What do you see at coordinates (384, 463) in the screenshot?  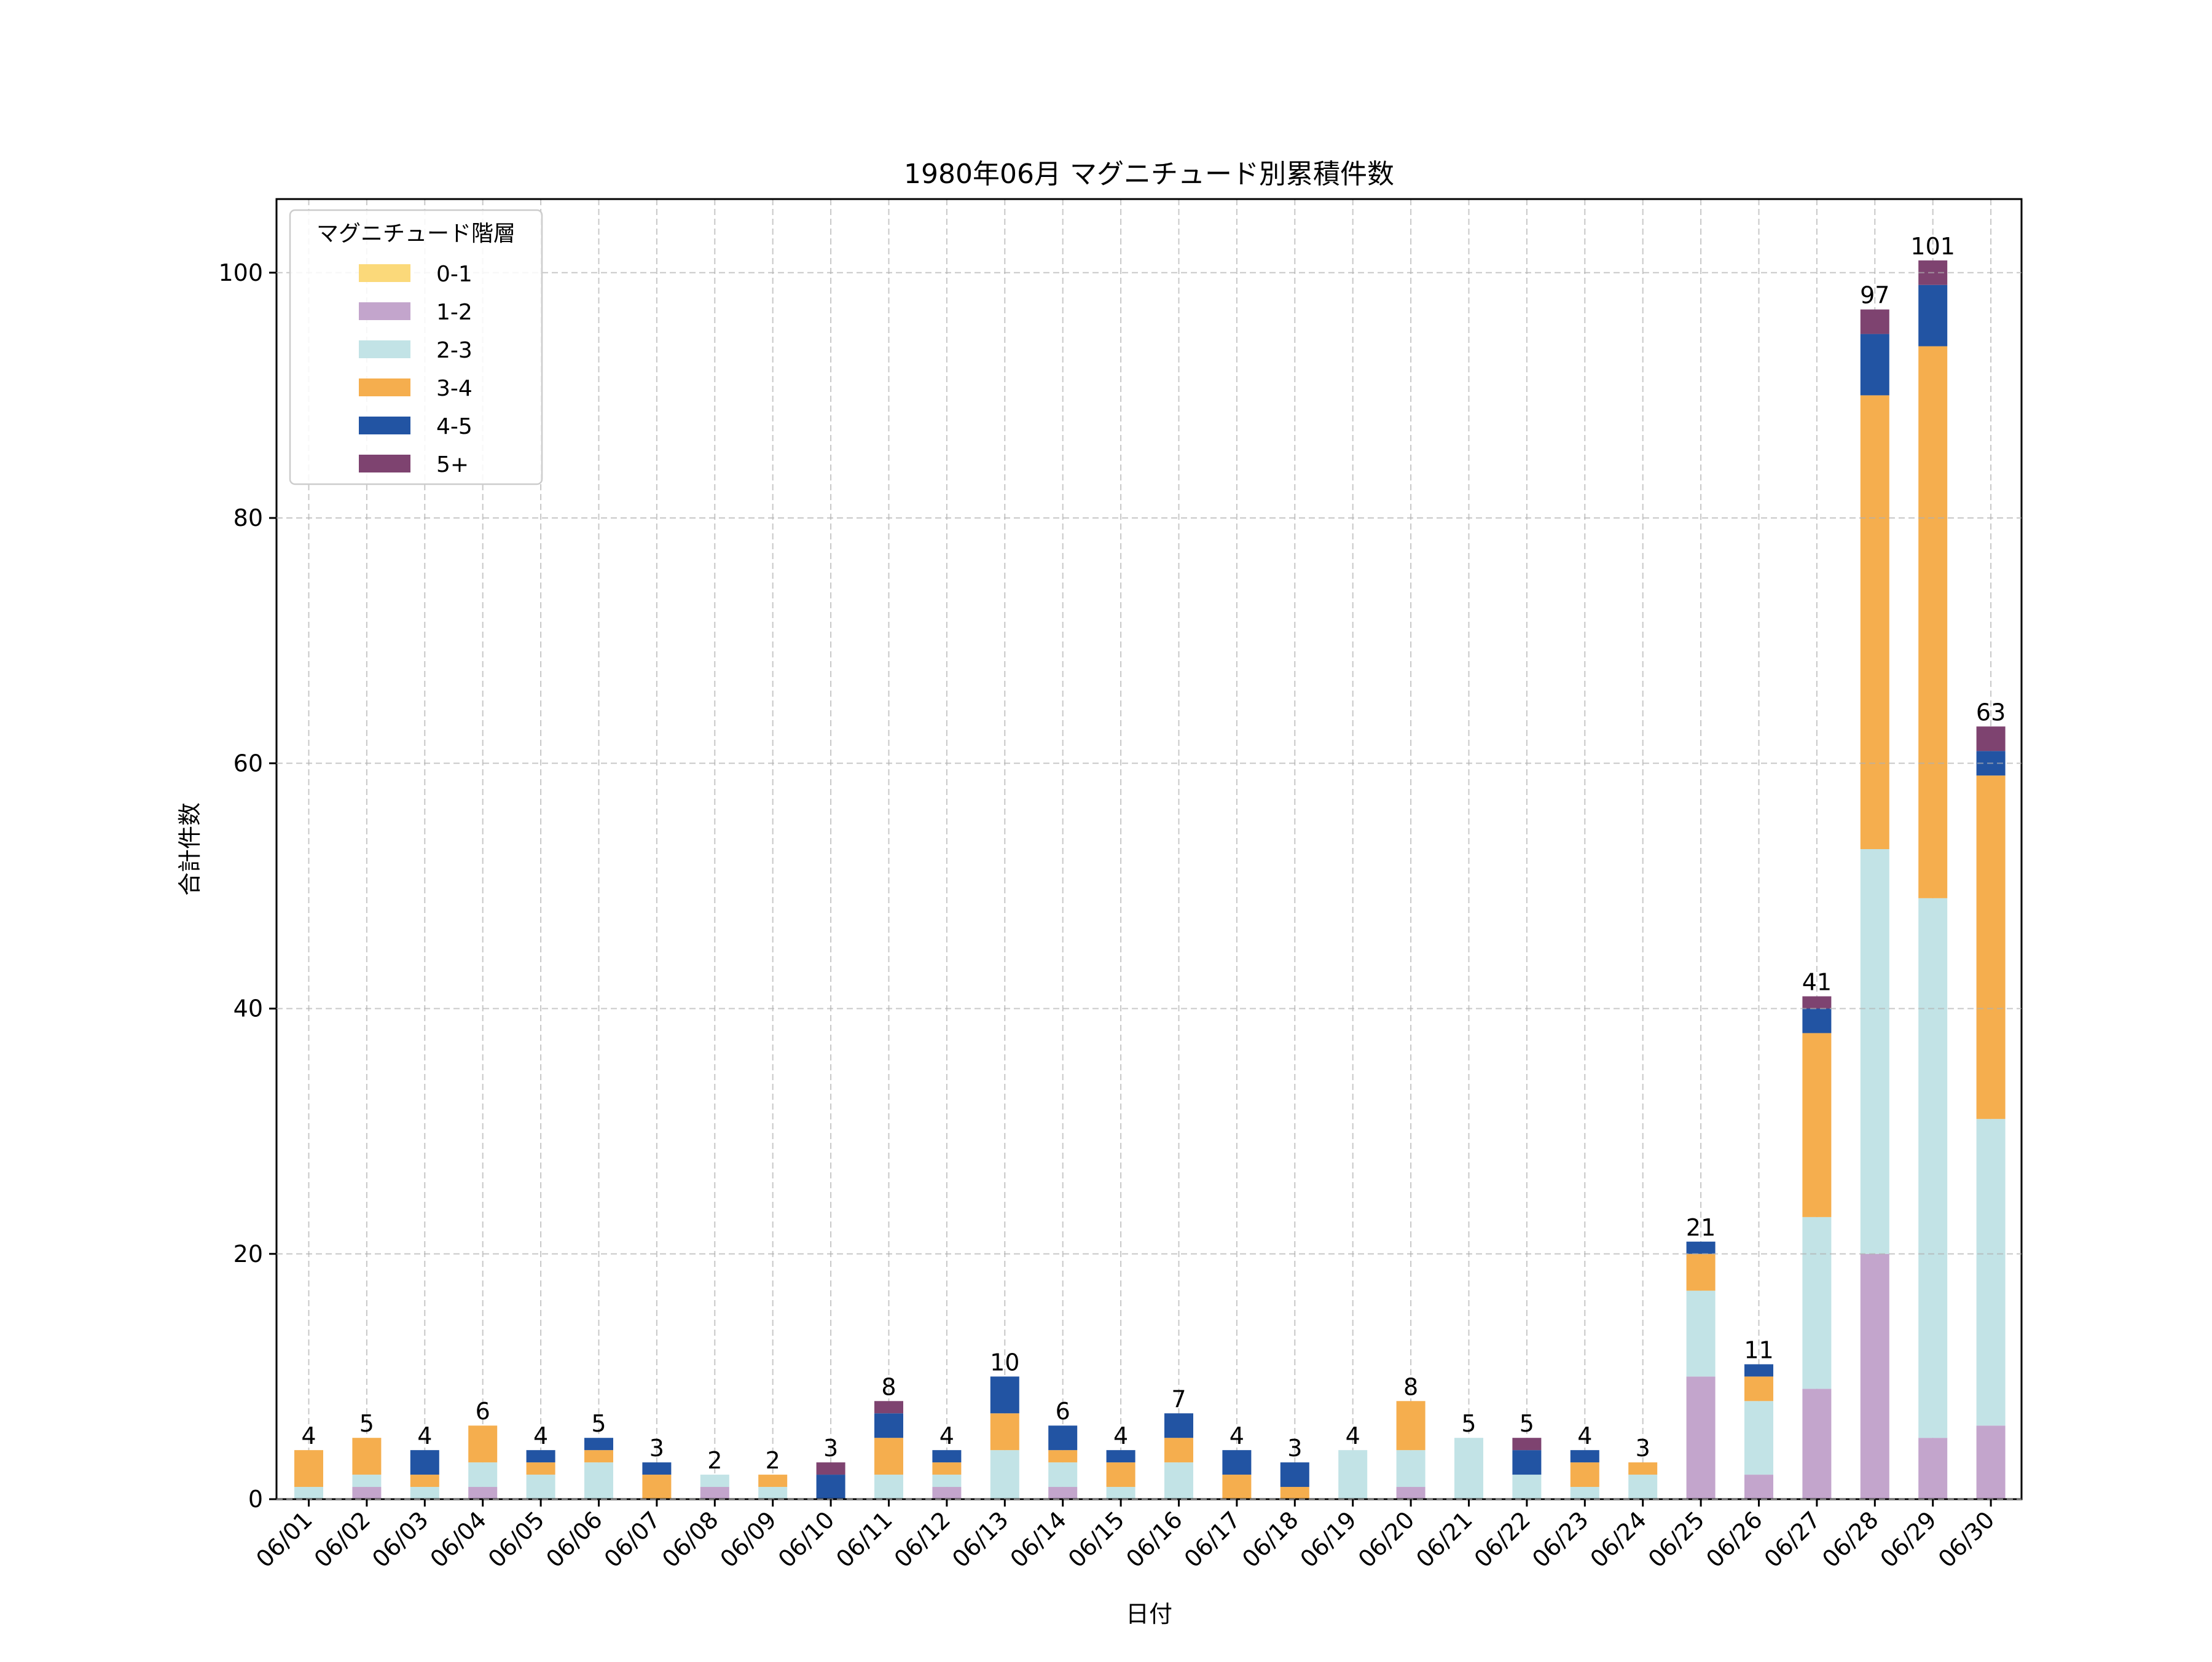 I see `legend-swatch-5+` at bounding box center [384, 463].